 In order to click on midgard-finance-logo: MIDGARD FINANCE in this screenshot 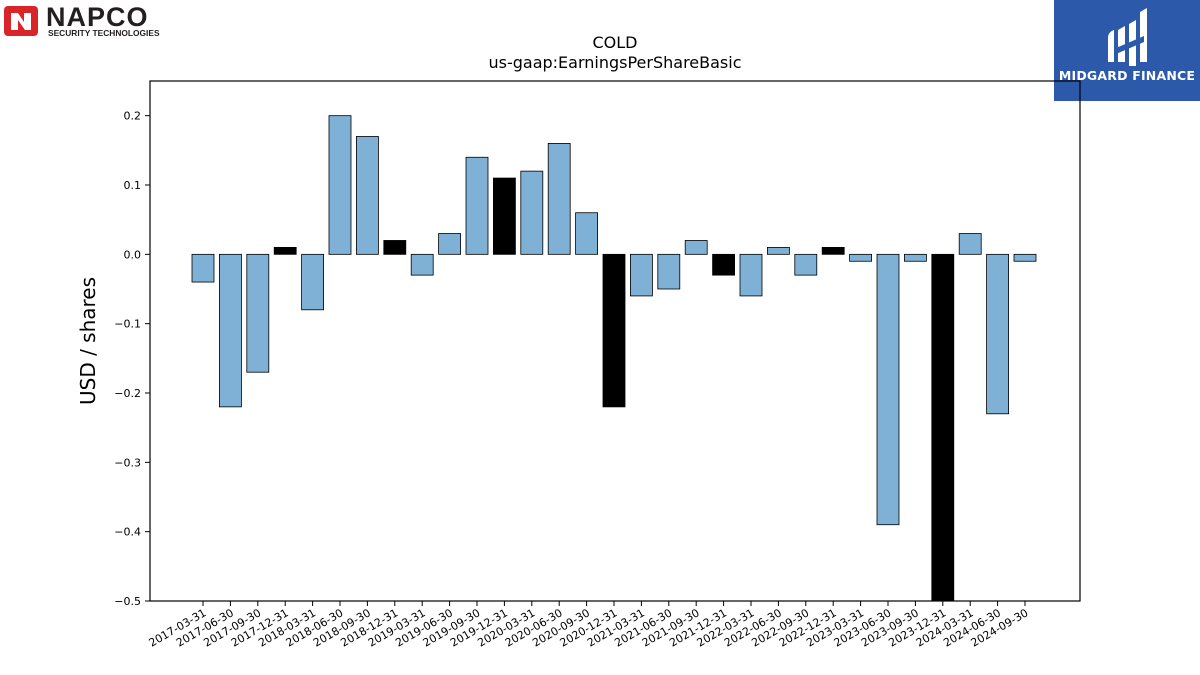, I will do `click(1127, 50)`.